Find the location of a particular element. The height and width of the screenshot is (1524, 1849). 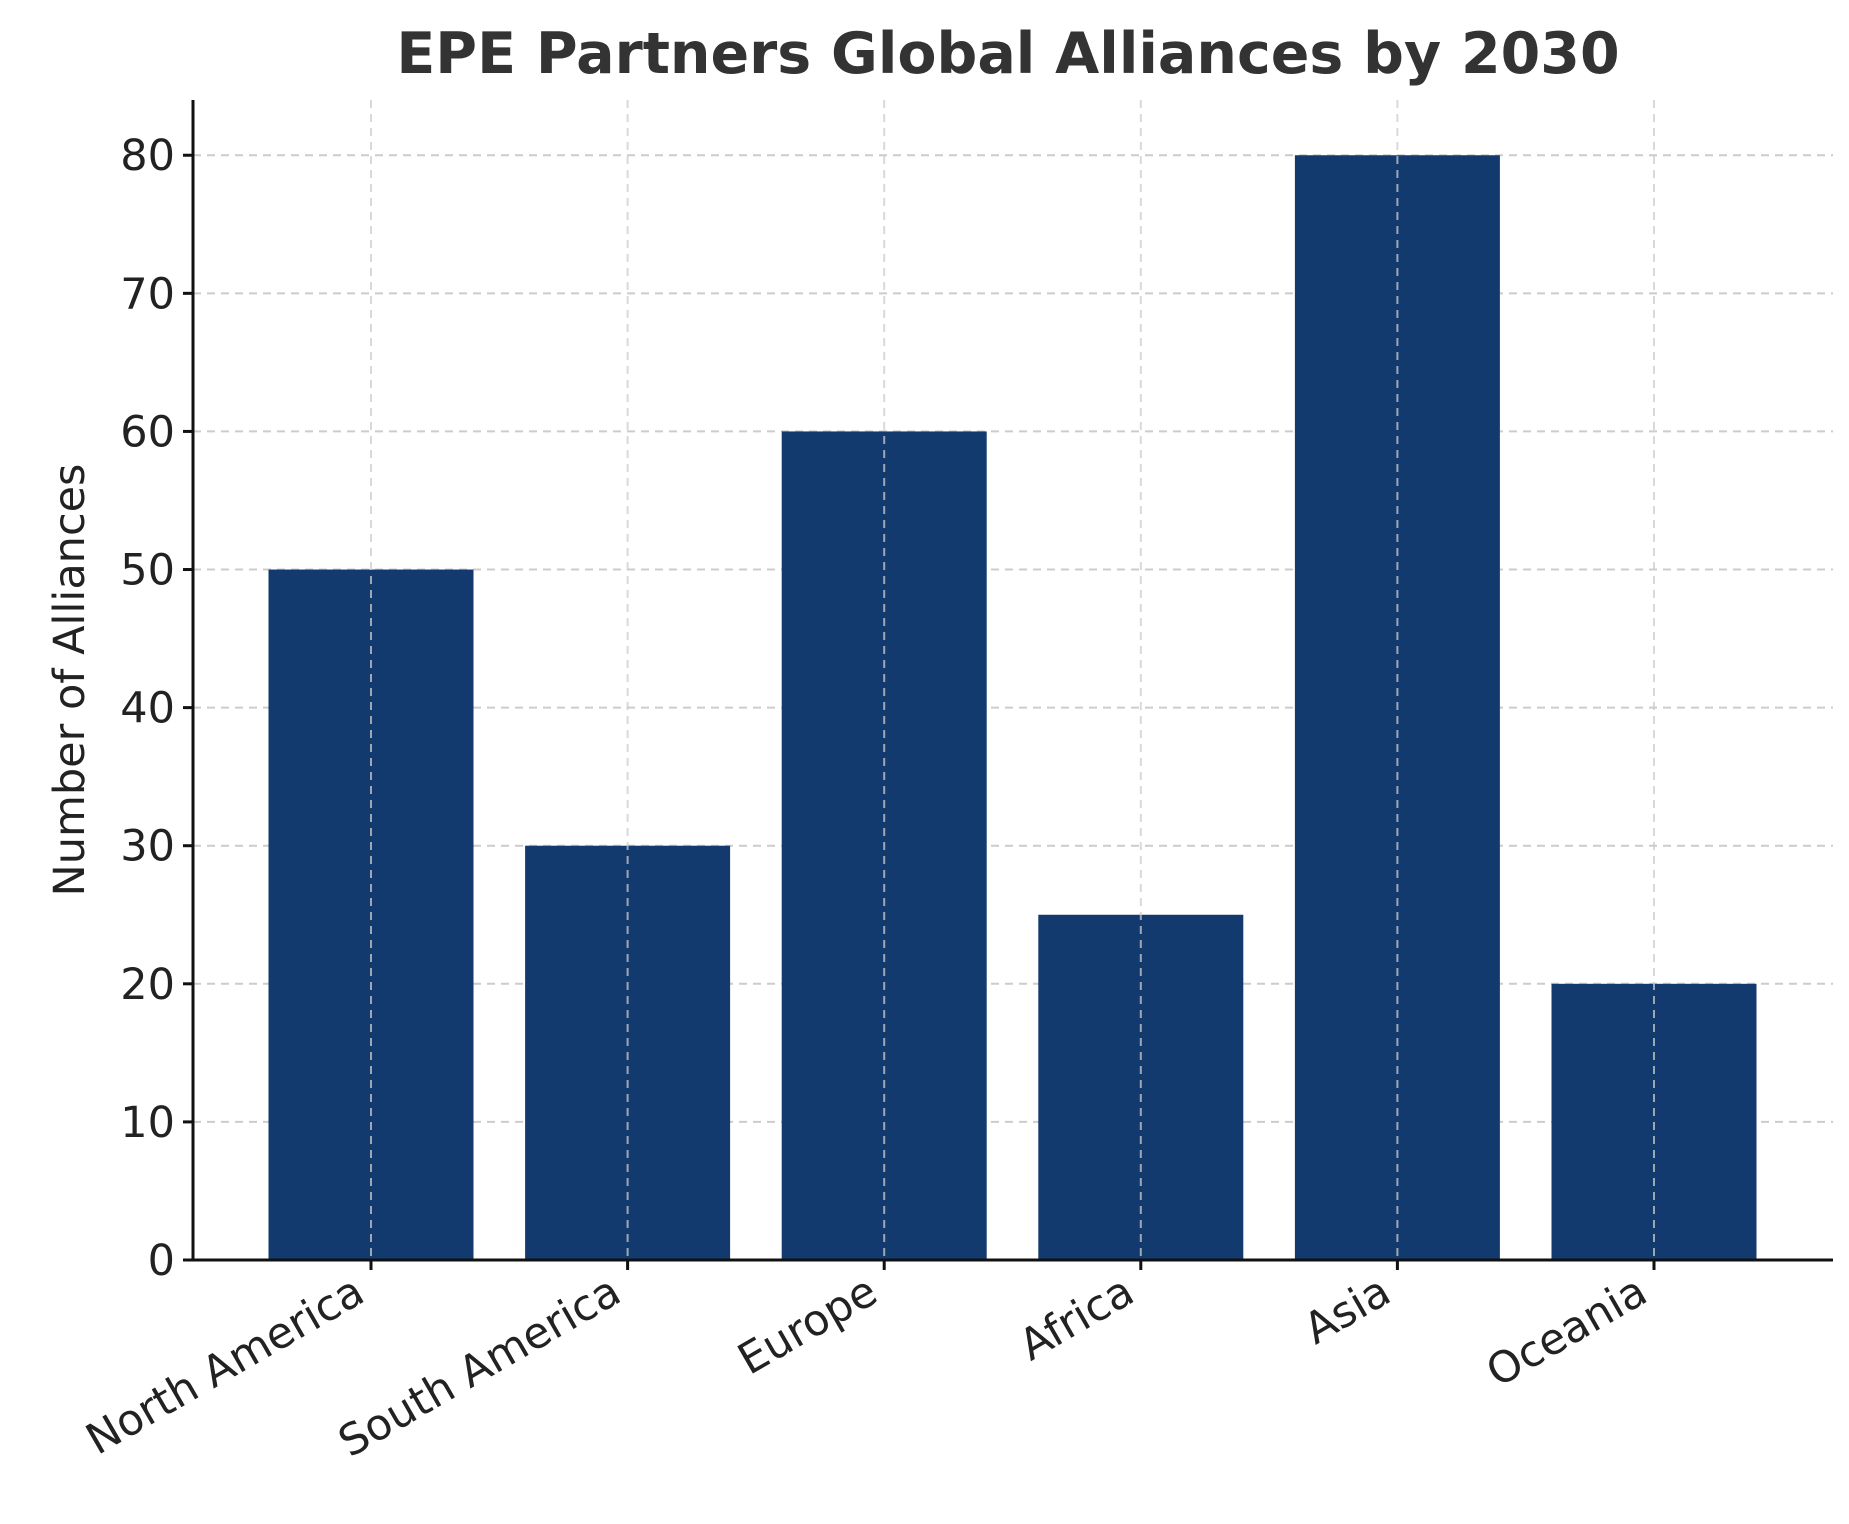

x-tick-label: South America is located at coordinates (479, 1366).